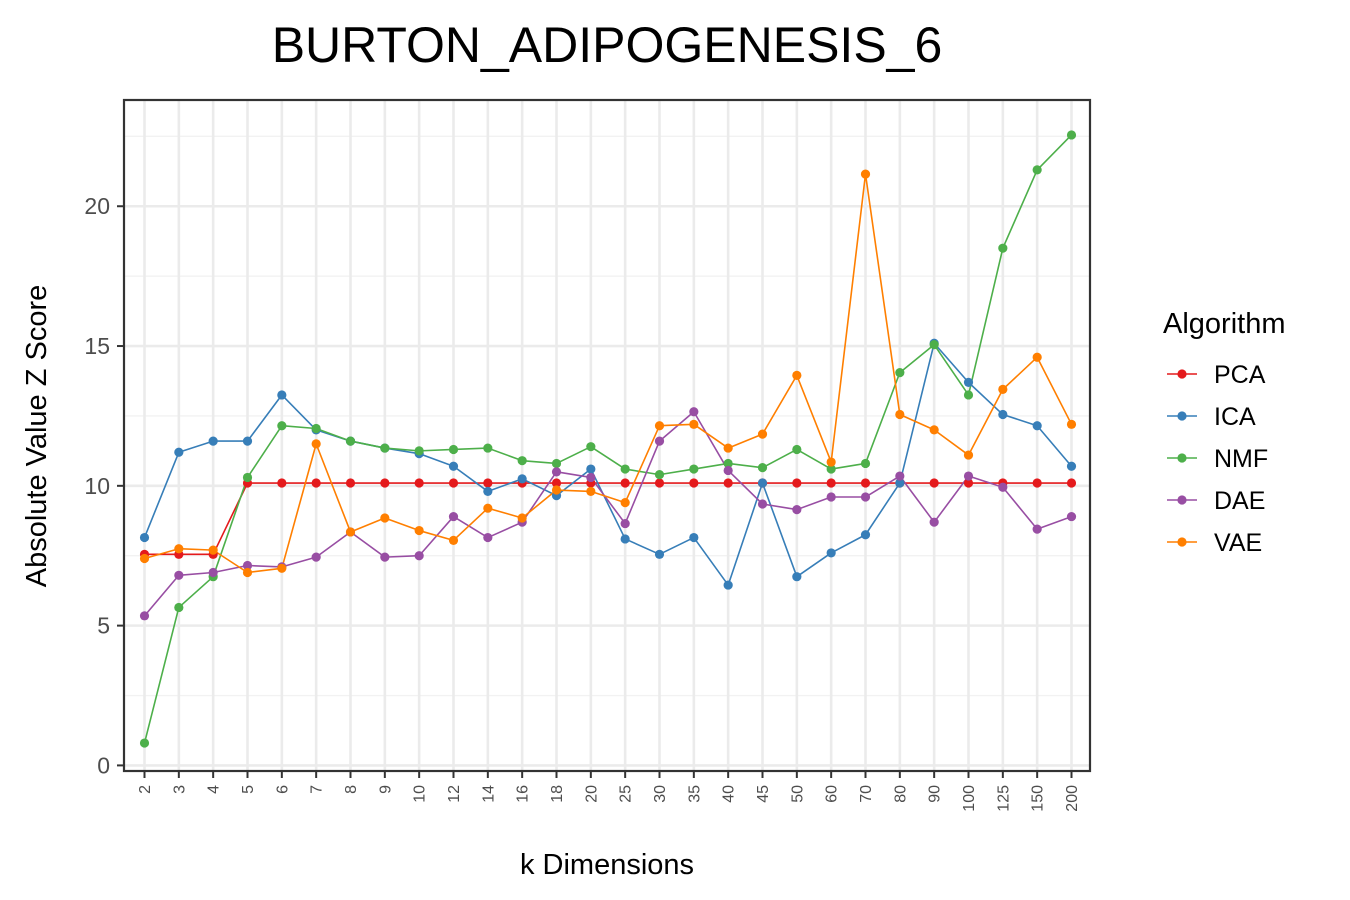 Image resolution: width=1350 pixels, height=900 pixels. I want to click on legend: Algorithm PCA ICA NMF DAE VAE, so click(1224, 432).